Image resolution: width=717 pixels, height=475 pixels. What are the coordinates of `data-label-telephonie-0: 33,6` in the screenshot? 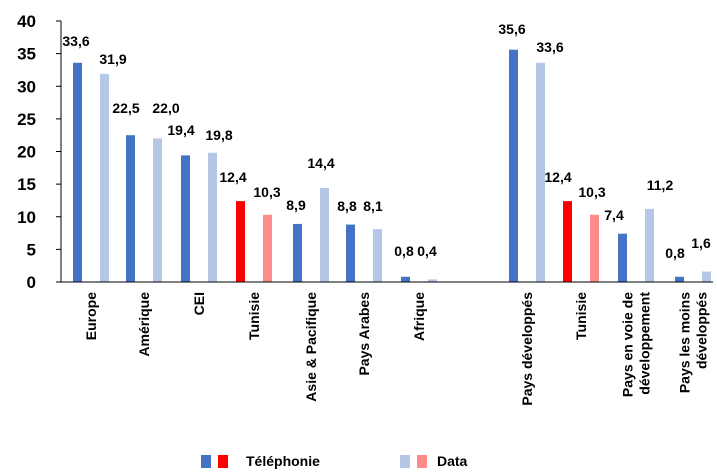 It's located at (75, 41).